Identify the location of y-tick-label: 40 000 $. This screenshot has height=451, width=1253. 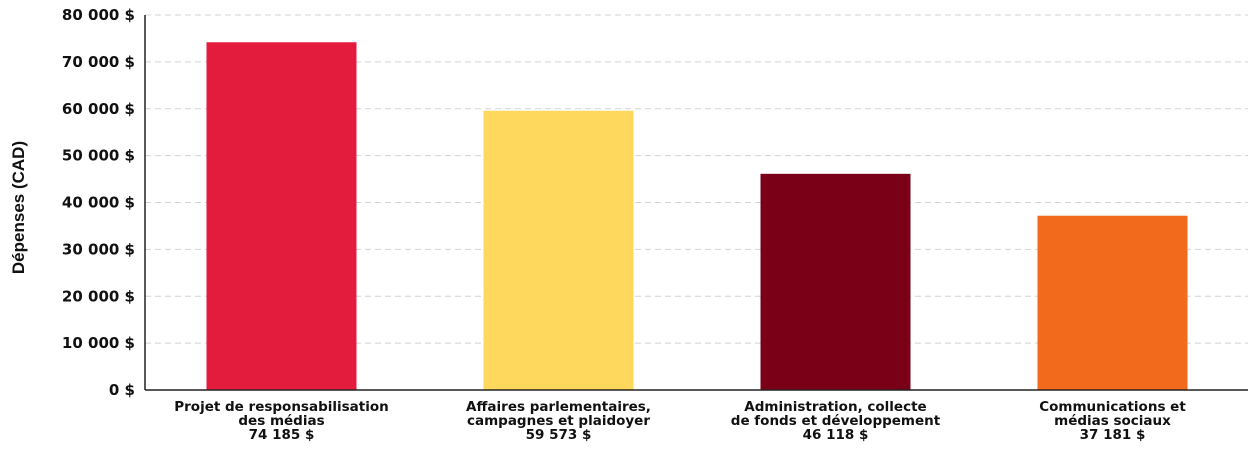
(98, 203).